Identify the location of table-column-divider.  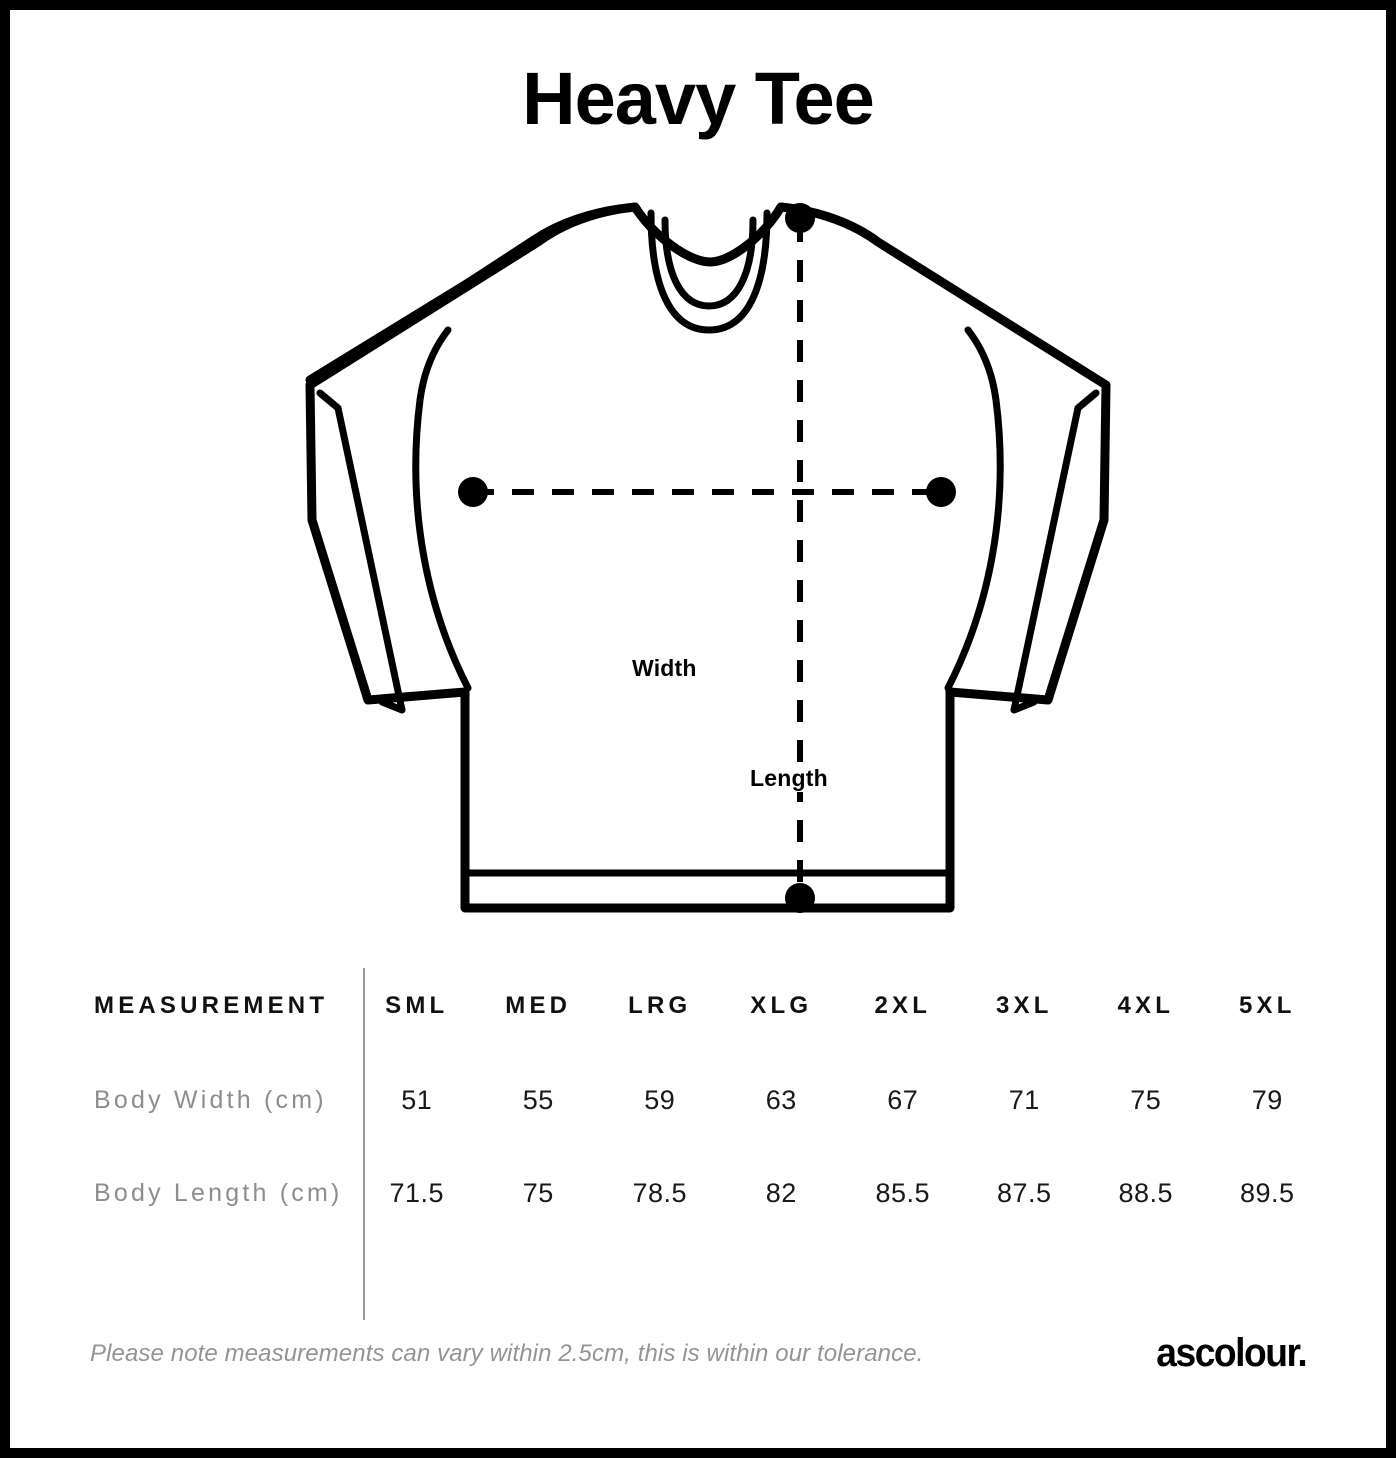
(364, 1144).